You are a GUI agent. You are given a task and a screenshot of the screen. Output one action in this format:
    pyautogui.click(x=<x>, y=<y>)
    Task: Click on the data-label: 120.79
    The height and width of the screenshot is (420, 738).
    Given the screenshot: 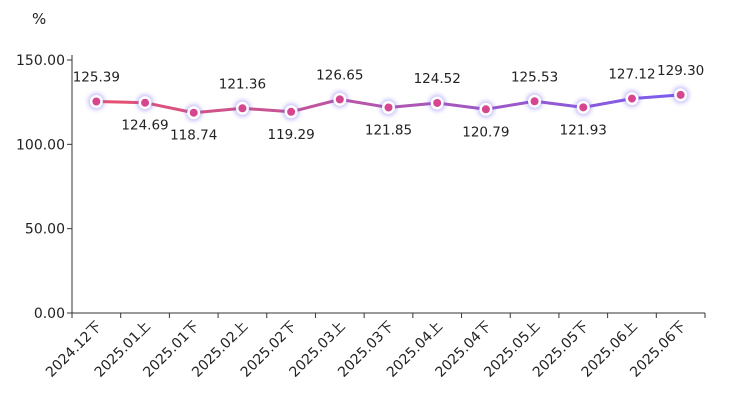 What is the action you would take?
    pyautogui.click(x=485, y=132)
    